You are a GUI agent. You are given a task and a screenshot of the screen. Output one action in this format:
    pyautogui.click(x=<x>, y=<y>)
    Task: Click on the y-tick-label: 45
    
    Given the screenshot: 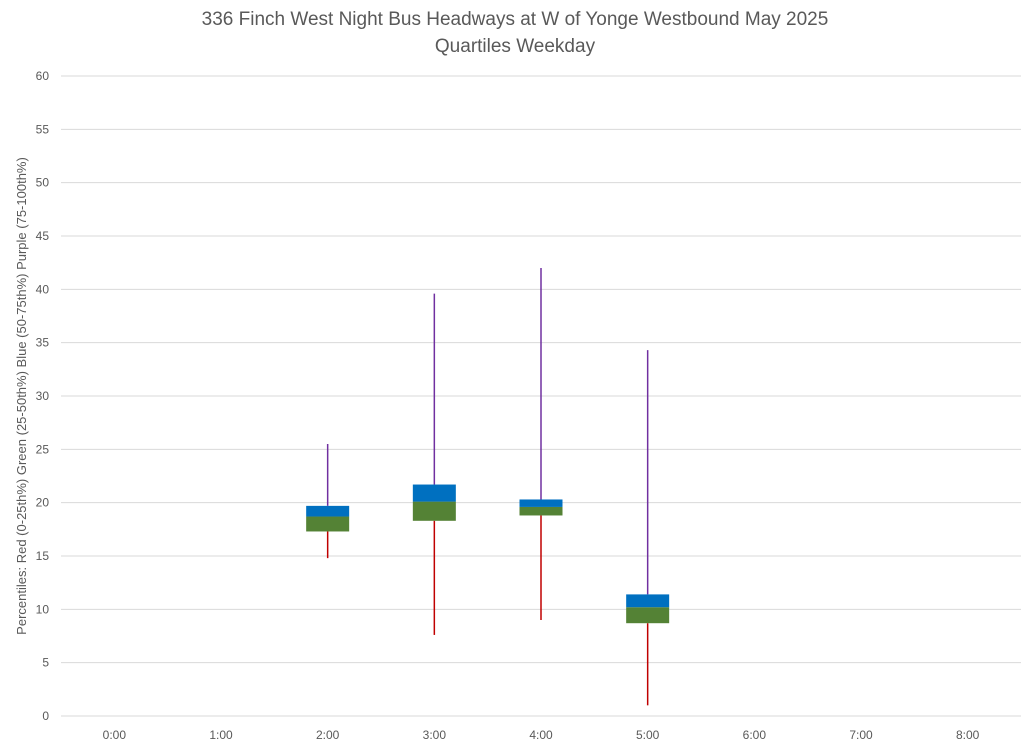 What is the action you would take?
    pyautogui.click(x=43, y=236)
    